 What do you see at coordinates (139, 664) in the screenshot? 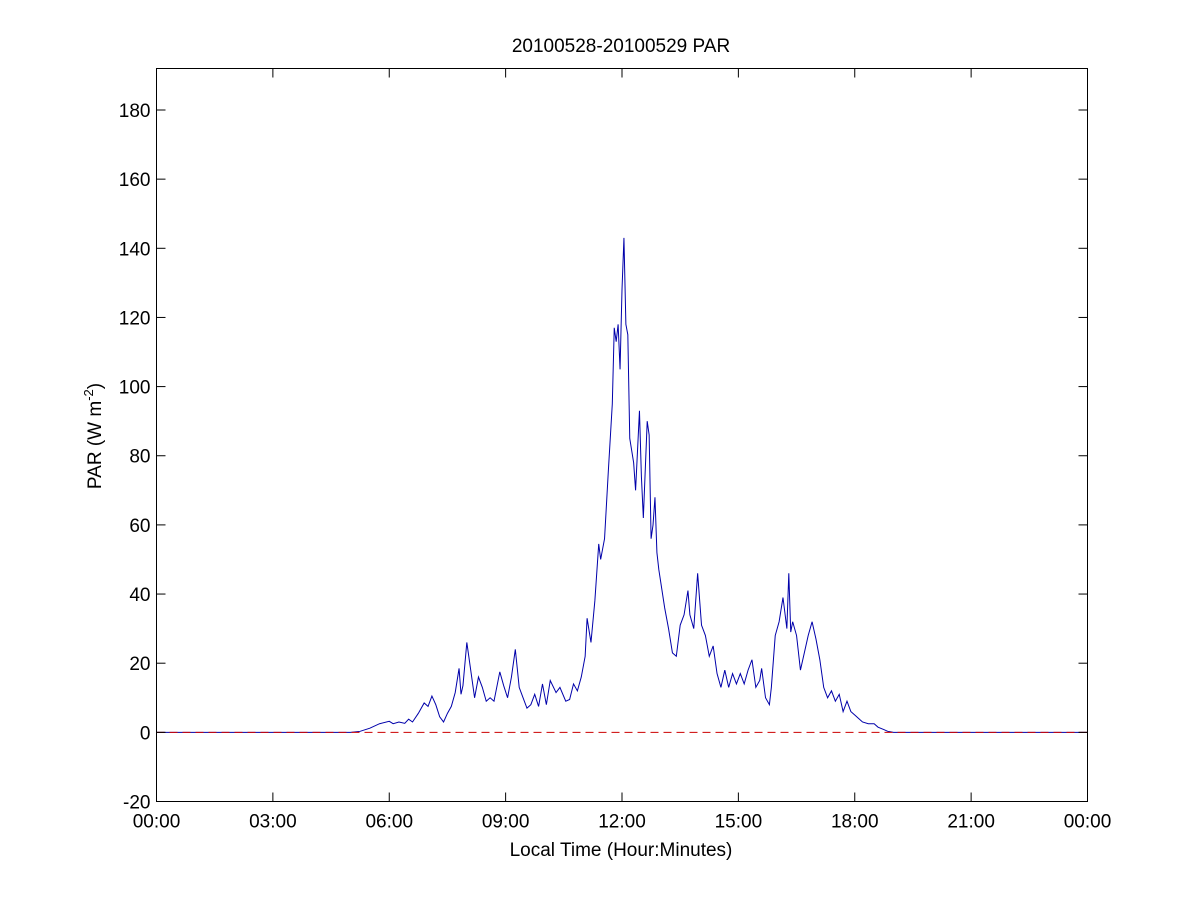
I see `y-tick-label: 20` at bounding box center [139, 664].